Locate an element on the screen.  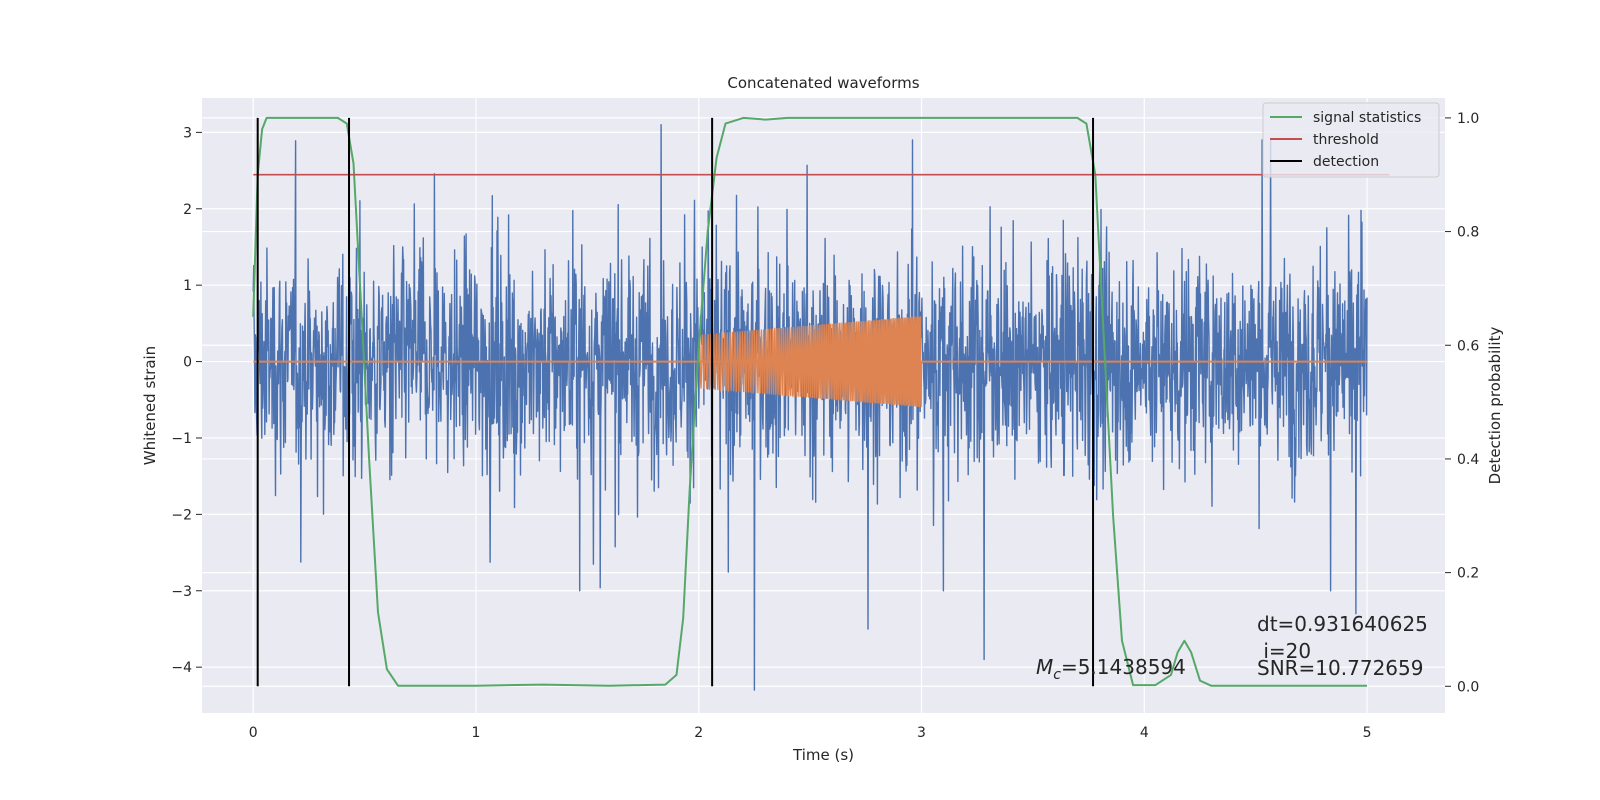
legend-label-threshold: threshold is located at coordinates (1346, 140).